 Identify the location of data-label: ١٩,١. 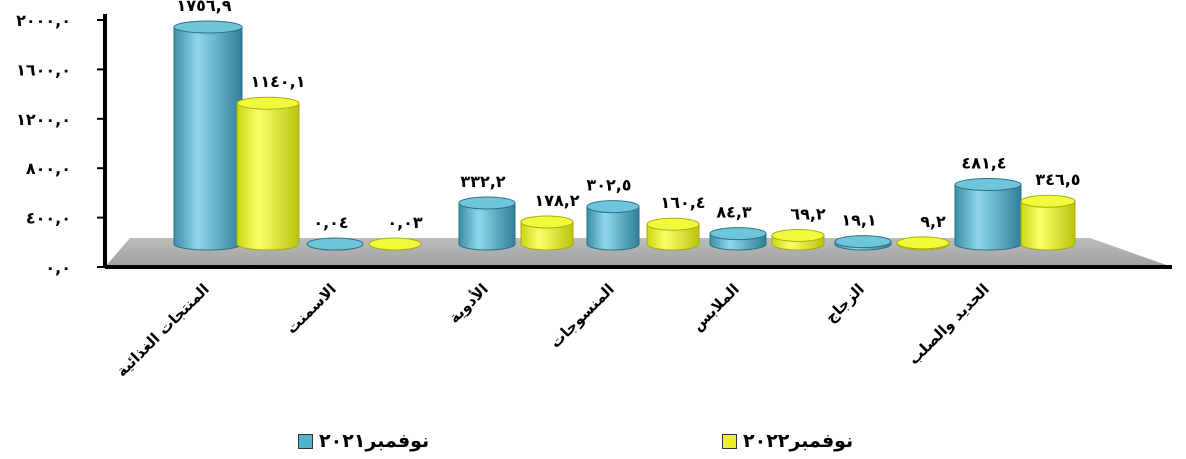
(858, 220).